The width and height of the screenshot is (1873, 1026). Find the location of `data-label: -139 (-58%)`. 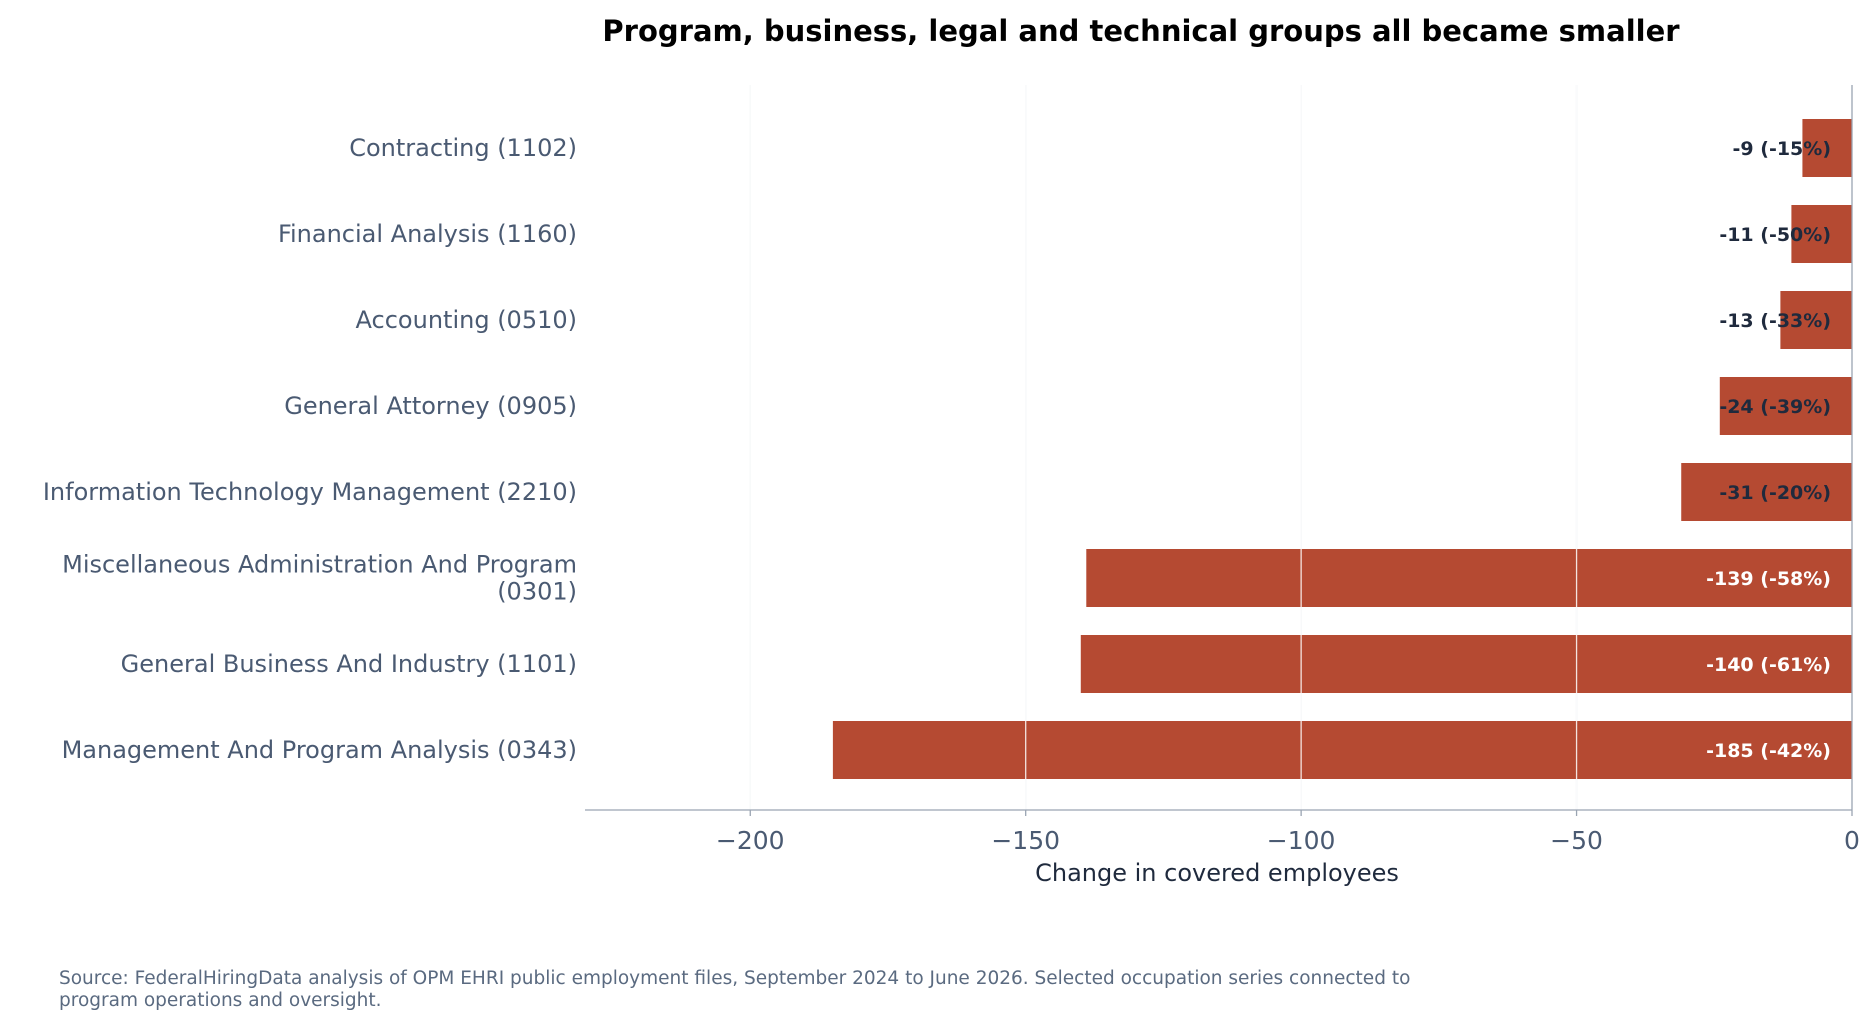

data-label: -139 (-58%) is located at coordinates (1768, 579).